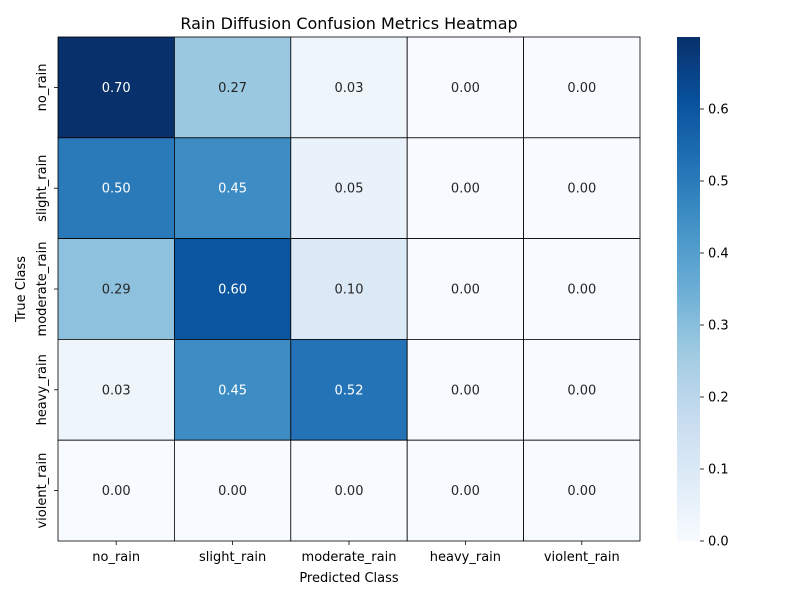 Image resolution: width=800 pixels, height=600 pixels. Describe the element at coordinates (718, 470) in the screenshot. I see `colorbar-tick-label: 0.1` at that location.